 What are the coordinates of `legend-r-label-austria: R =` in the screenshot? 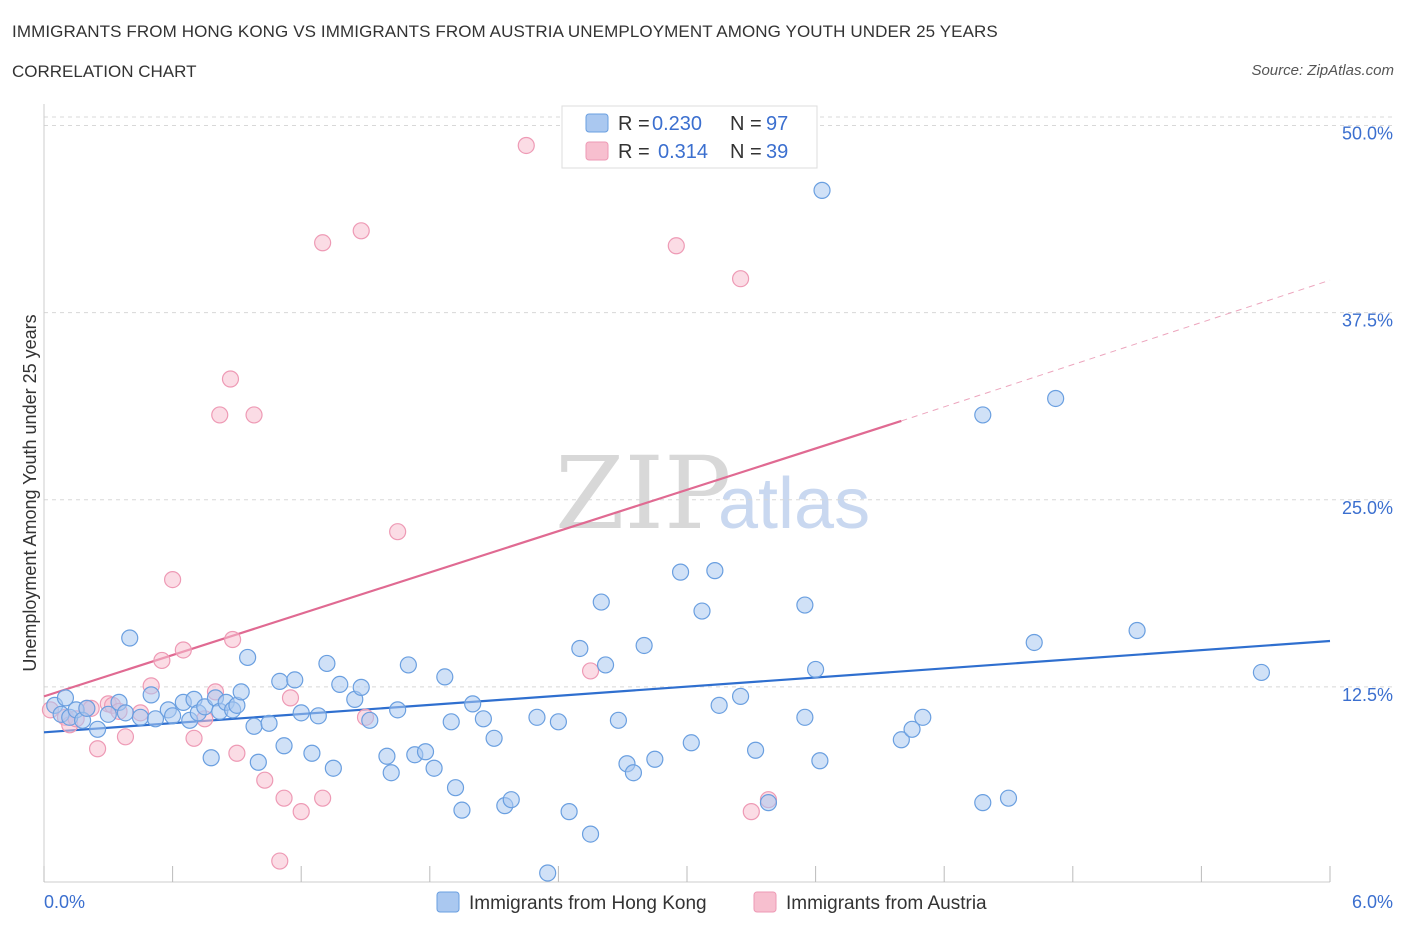 It's located at (634, 152).